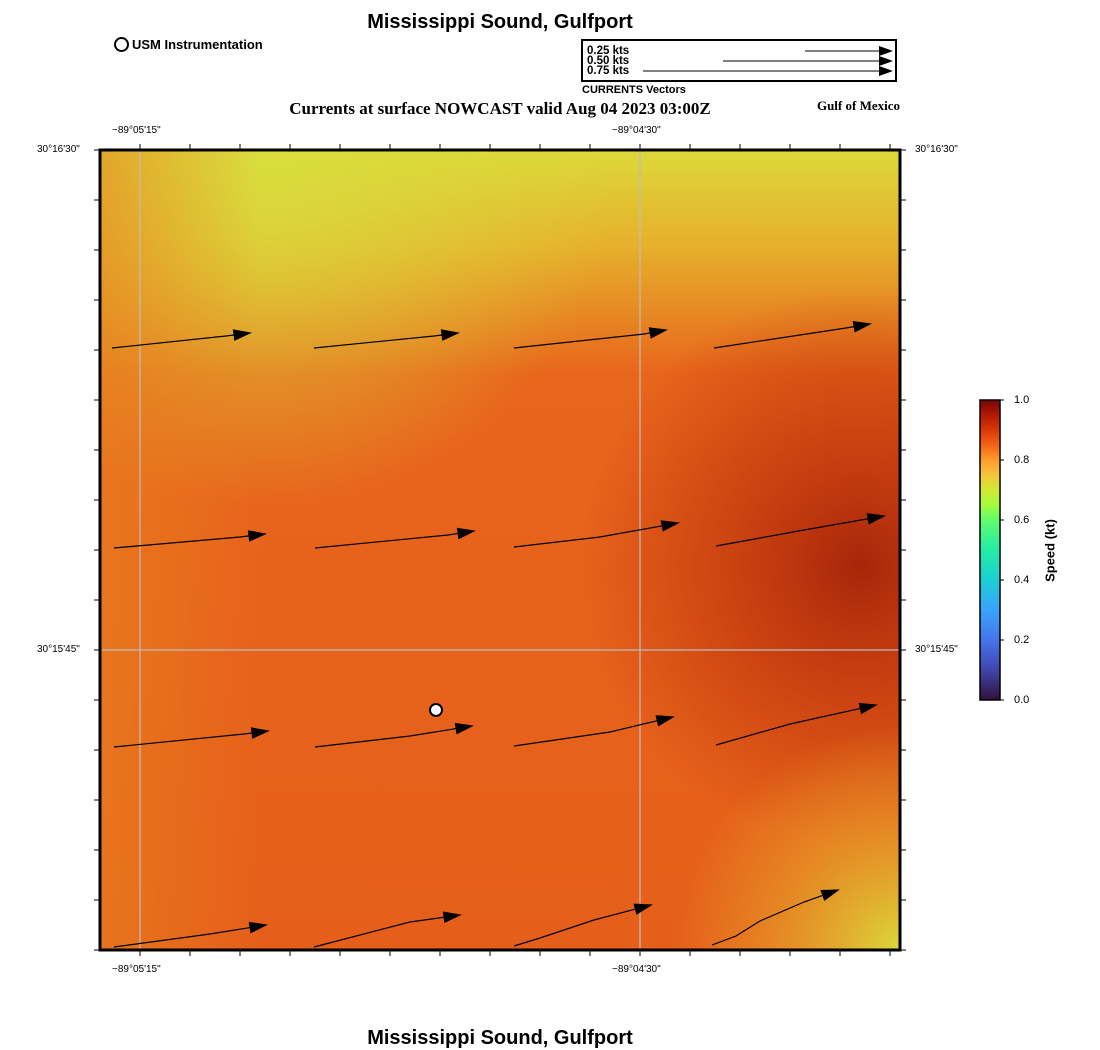 This screenshot has width=1100, height=1050. Describe the element at coordinates (991, 550) in the screenshot. I see `speed-colorbar` at that location.